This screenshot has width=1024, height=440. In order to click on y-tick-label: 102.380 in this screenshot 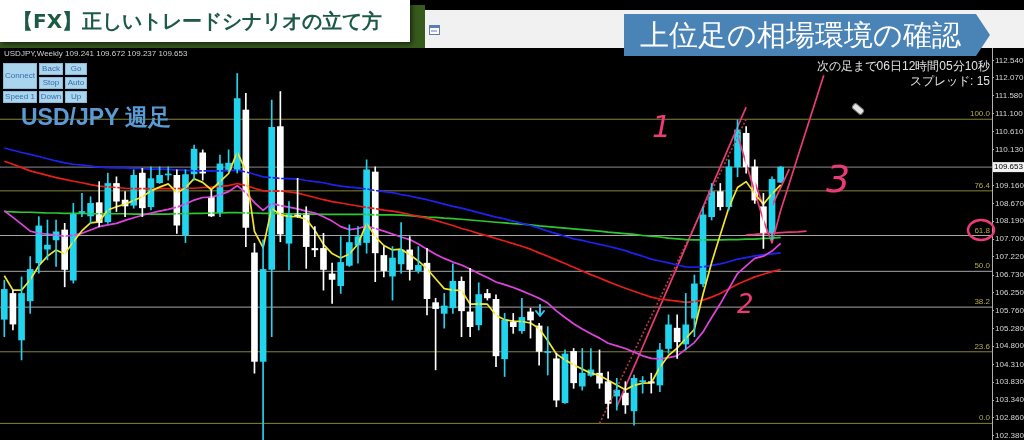, I will do `click(1009, 435)`.